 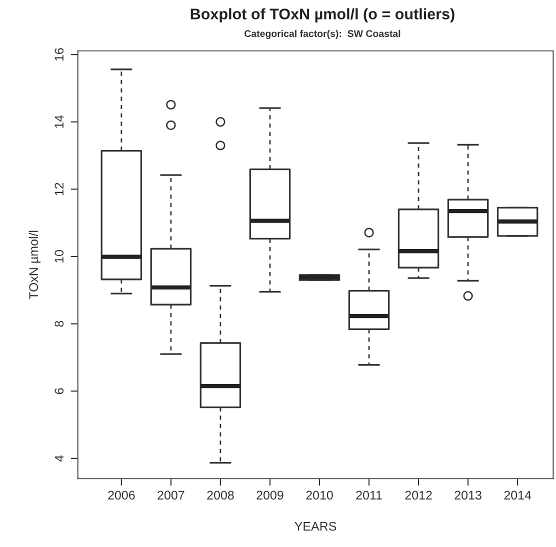 What do you see at coordinates (121, 495) in the screenshot?
I see `x-tick-label: 2006` at bounding box center [121, 495].